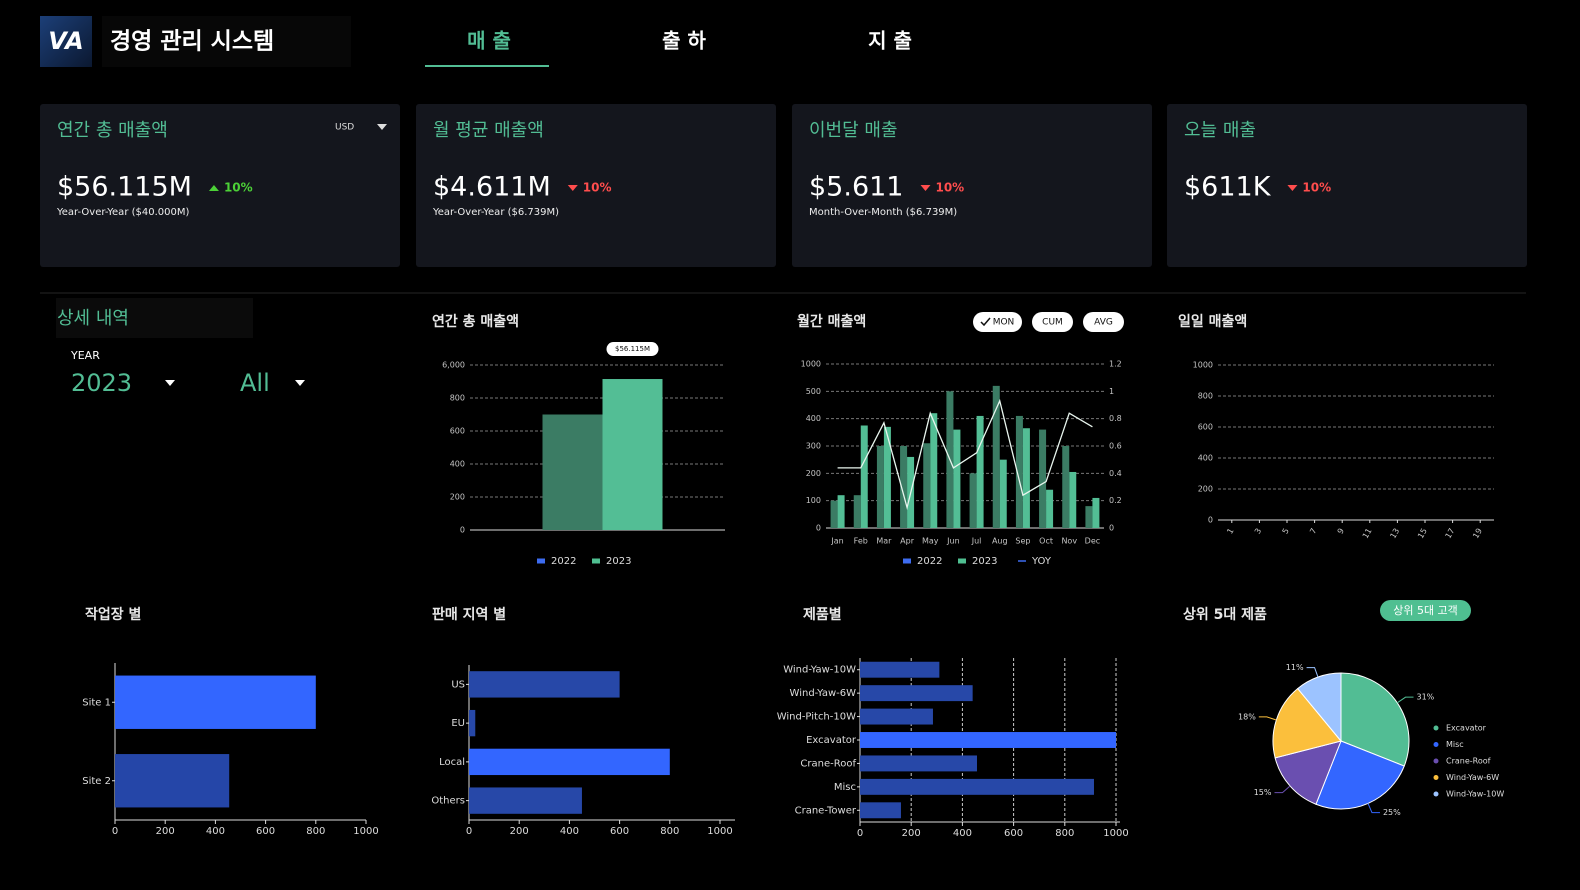 This screenshot has width=1580, height=890. Describe the element at coordinates (1212, 321) in the screenshot. I see `chart-title: 일일 매출액` at that location.